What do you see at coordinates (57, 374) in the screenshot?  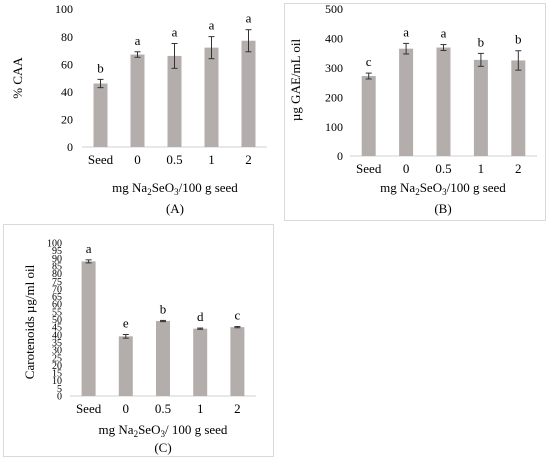 I see `y-tick-label: 15` at bounding box center [57, 374].